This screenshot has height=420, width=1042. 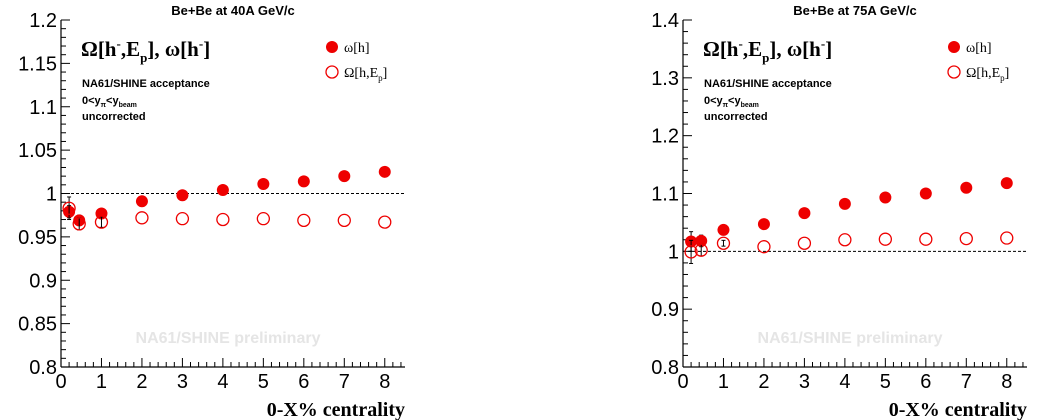 I want to click on legend-filled-marker, so click(x=954, y=47).